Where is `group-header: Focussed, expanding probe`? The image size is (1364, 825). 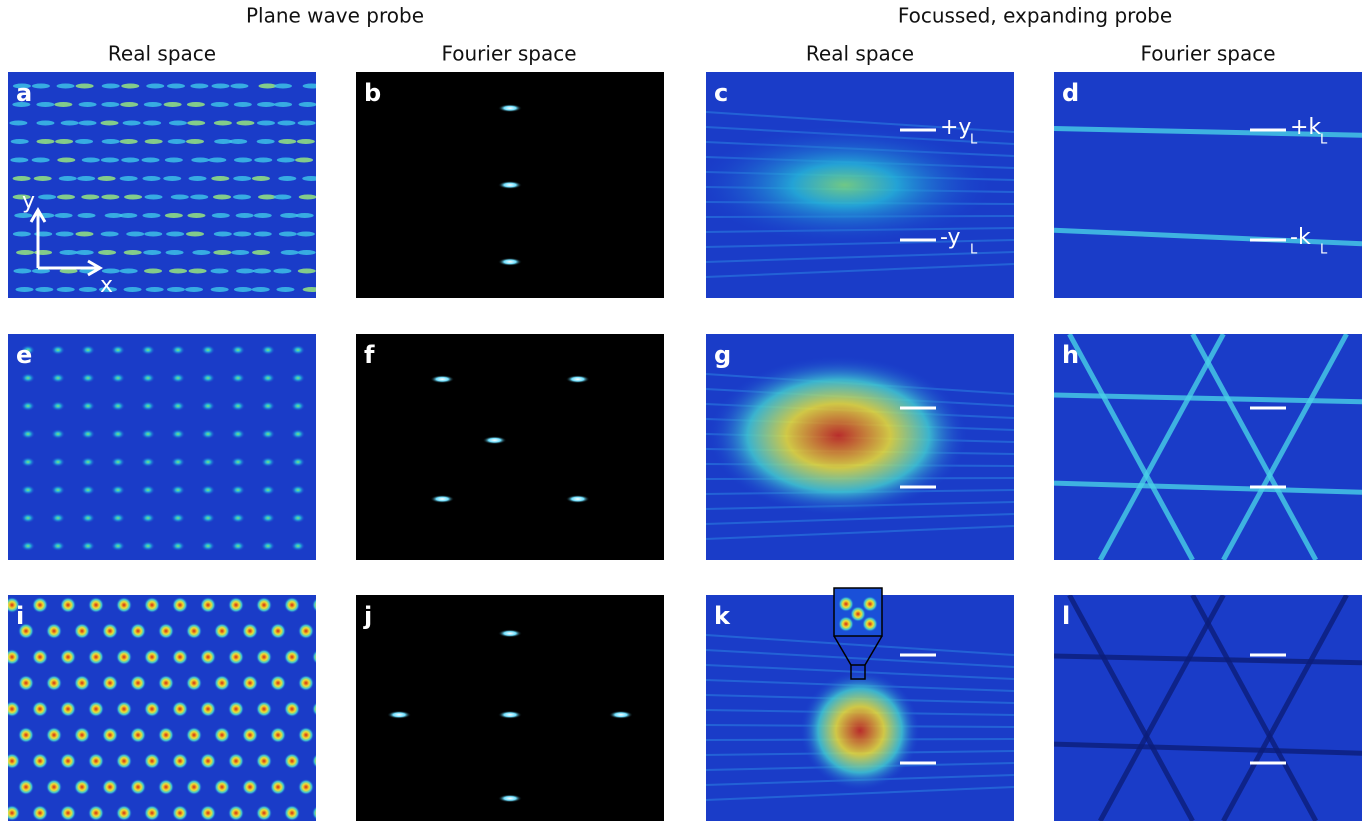 group-header: Focussed, expanding probe is located at coordinates (1035, 16).